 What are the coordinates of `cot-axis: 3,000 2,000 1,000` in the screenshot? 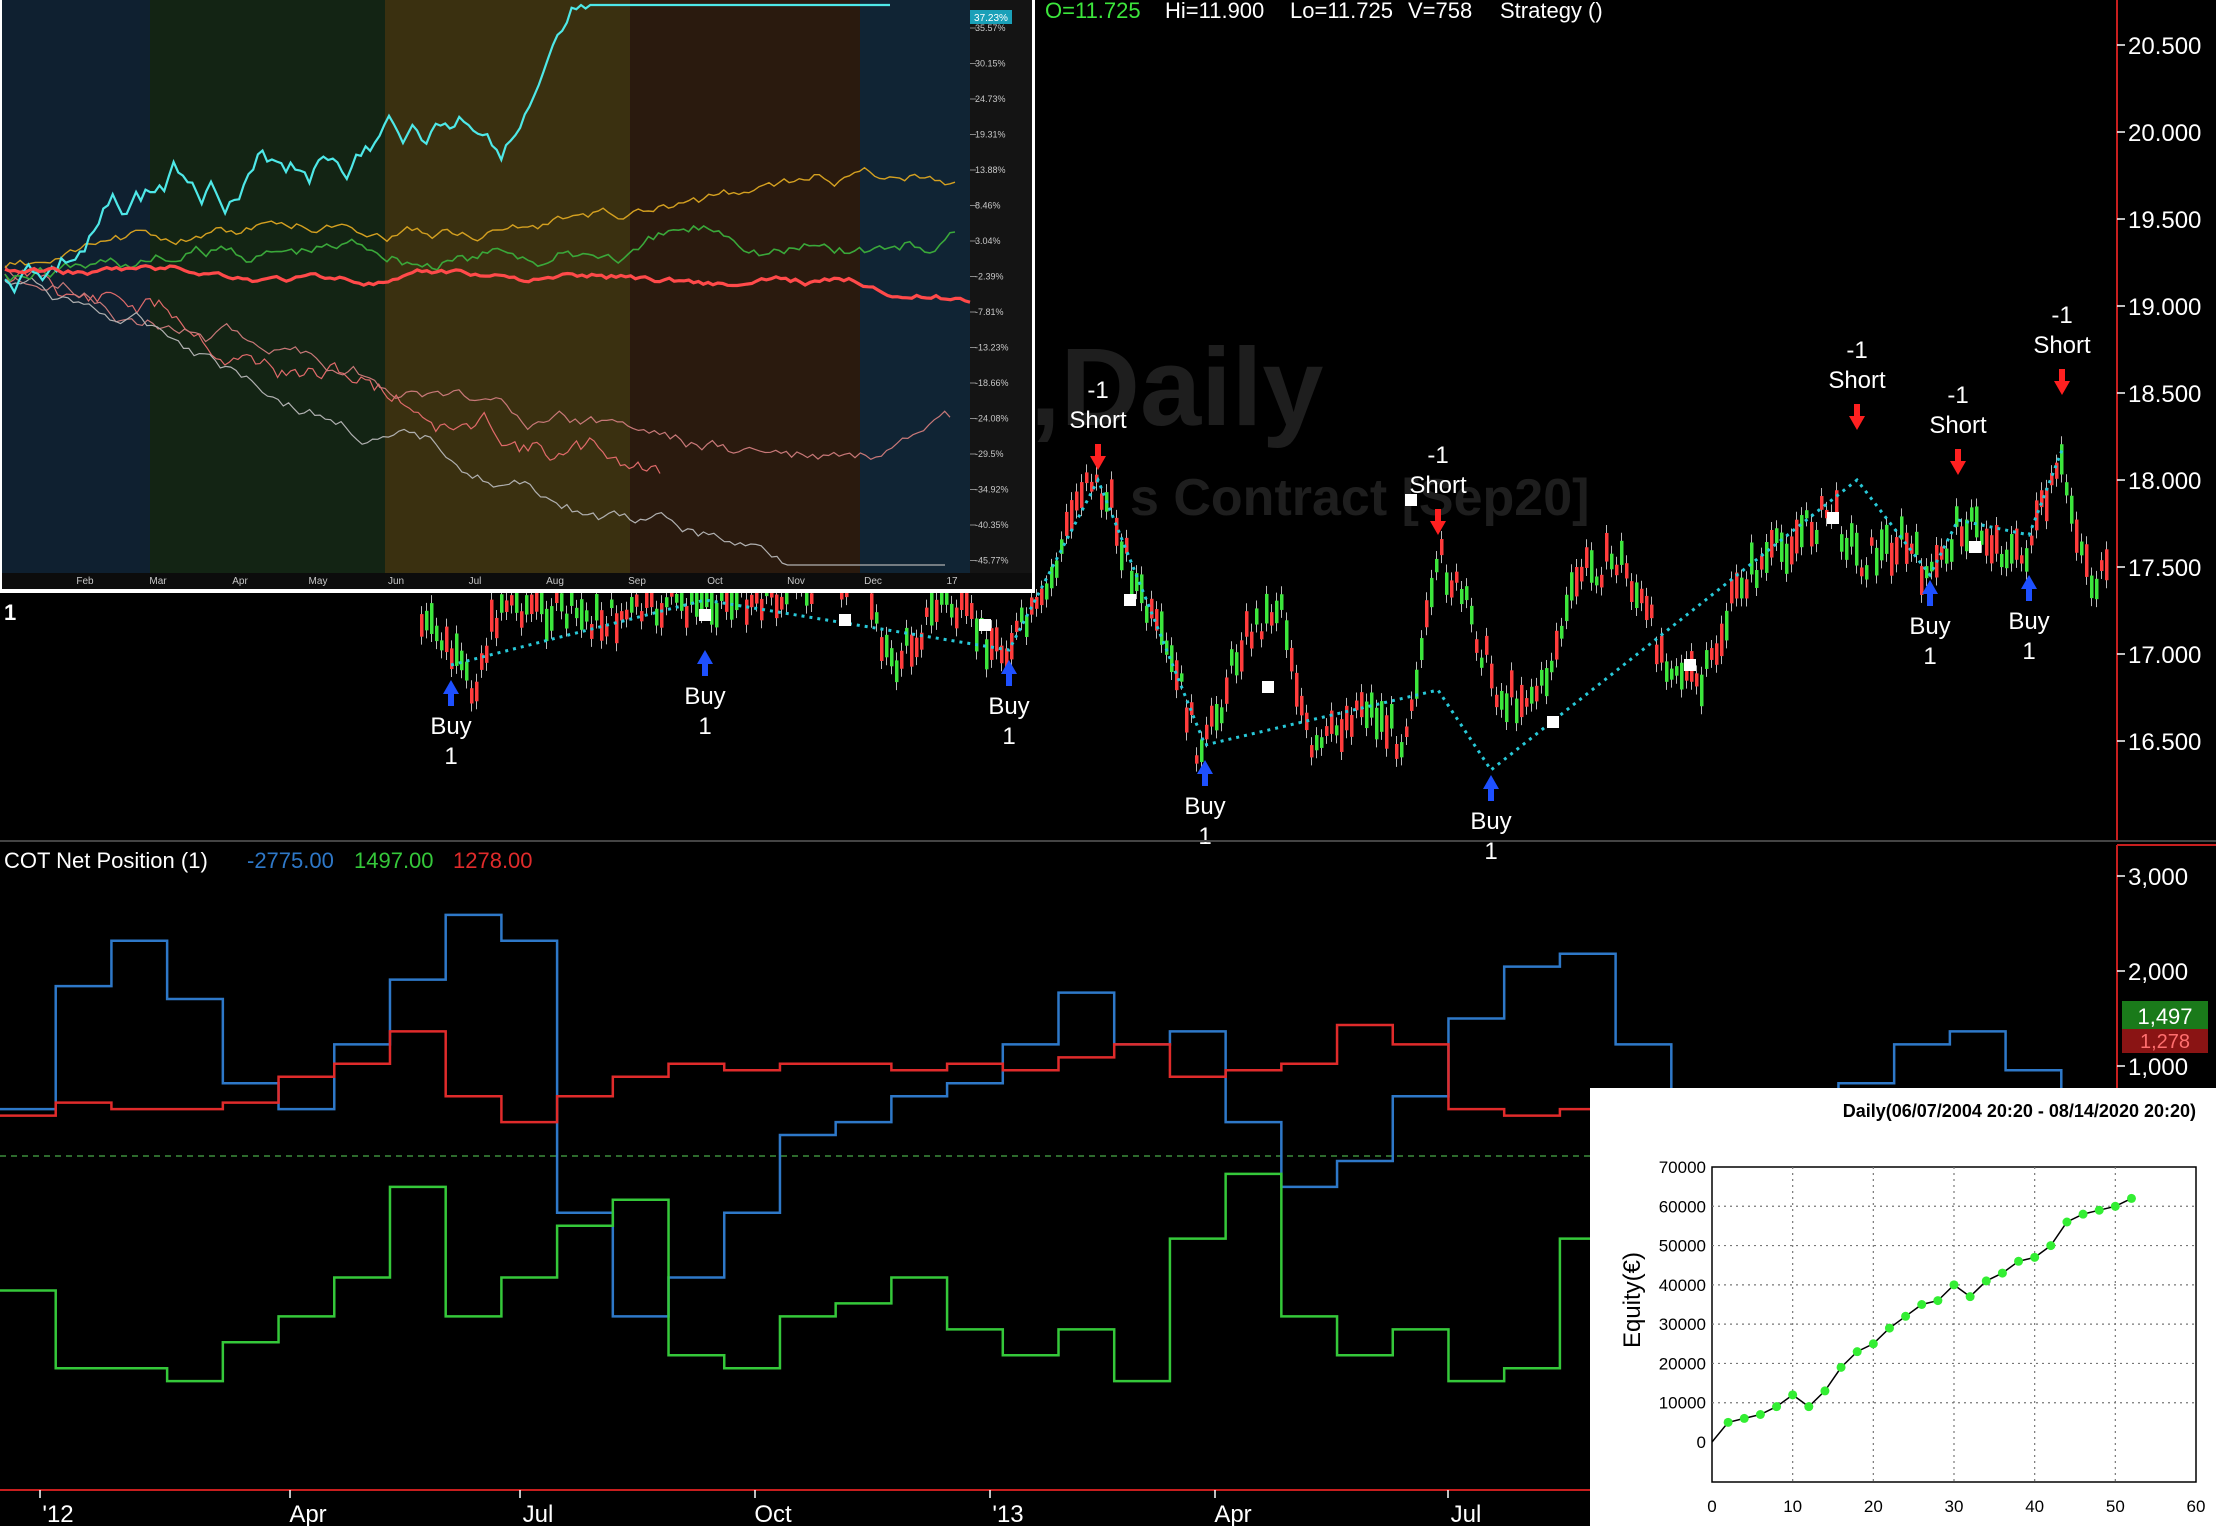 It's located at (2152, 972).